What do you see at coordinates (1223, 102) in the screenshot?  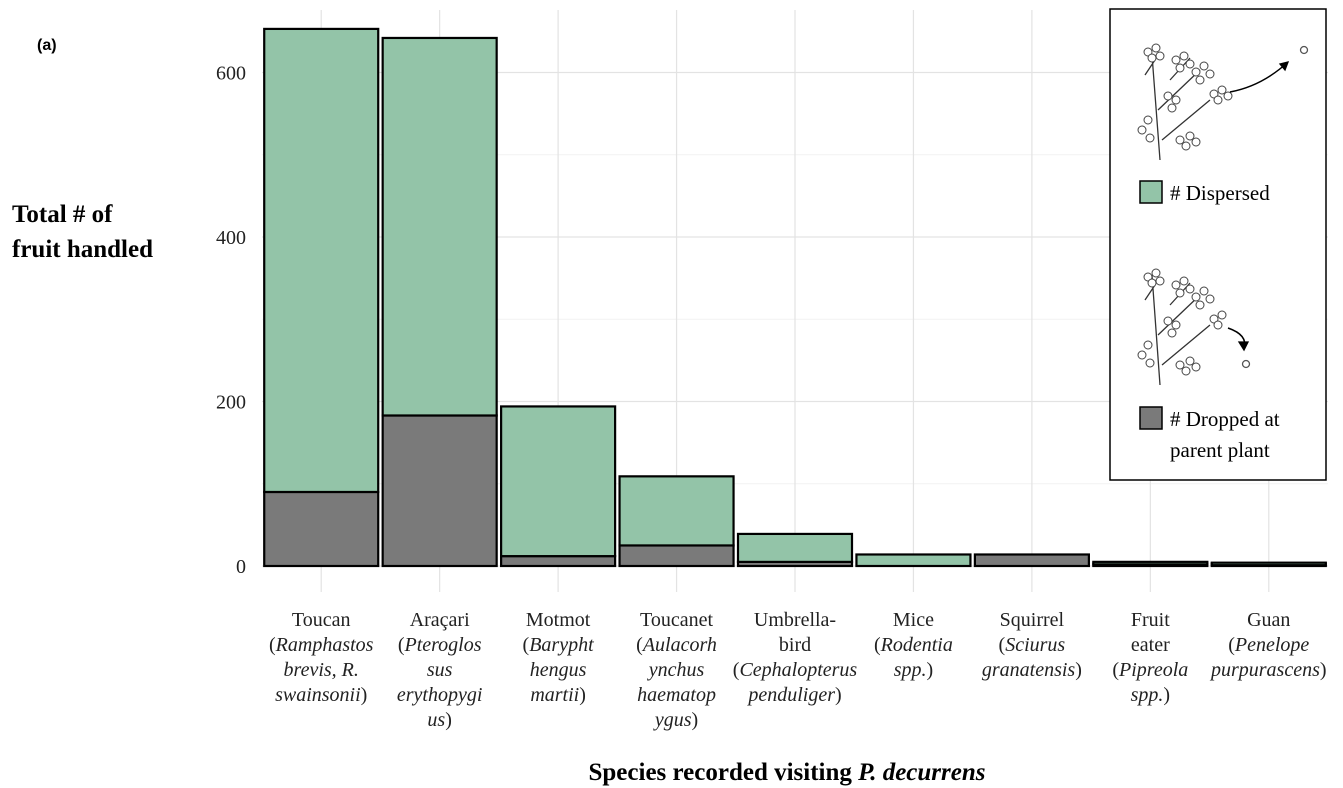 I see `branch-dispersed-illustration` at bounding box center [1223, 102].